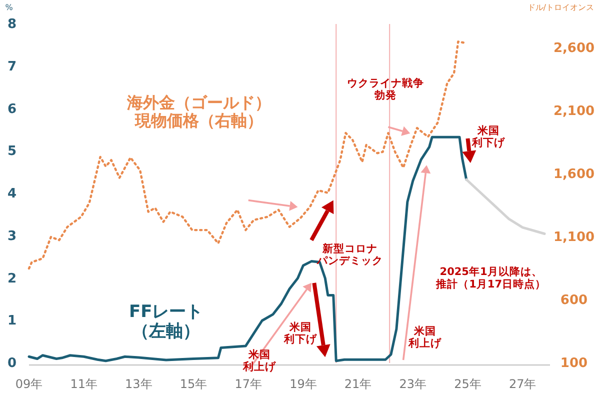 Image resolution: width=600 pixels, height=394 pixels. I want to click on x-tick-label: 25年, so click(468, 384).